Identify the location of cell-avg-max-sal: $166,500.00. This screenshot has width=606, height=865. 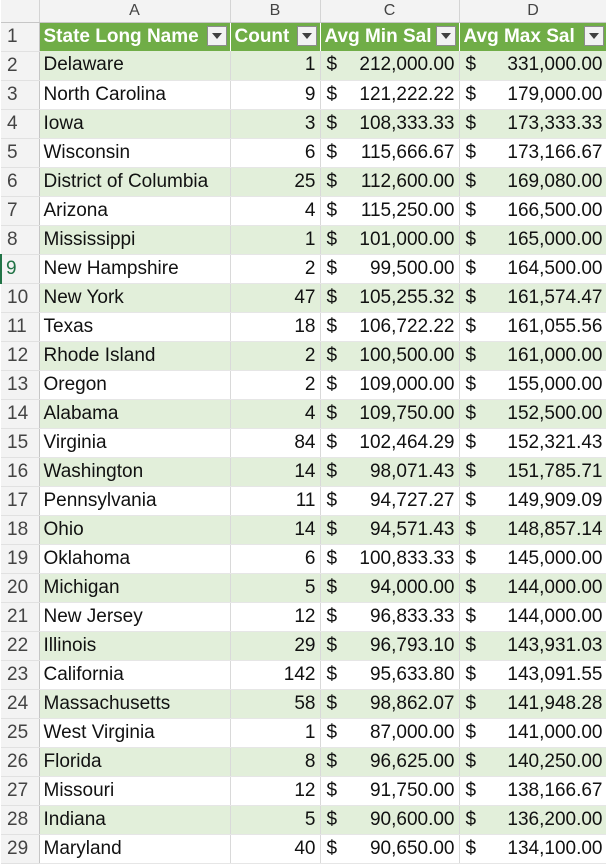
(532, 211).